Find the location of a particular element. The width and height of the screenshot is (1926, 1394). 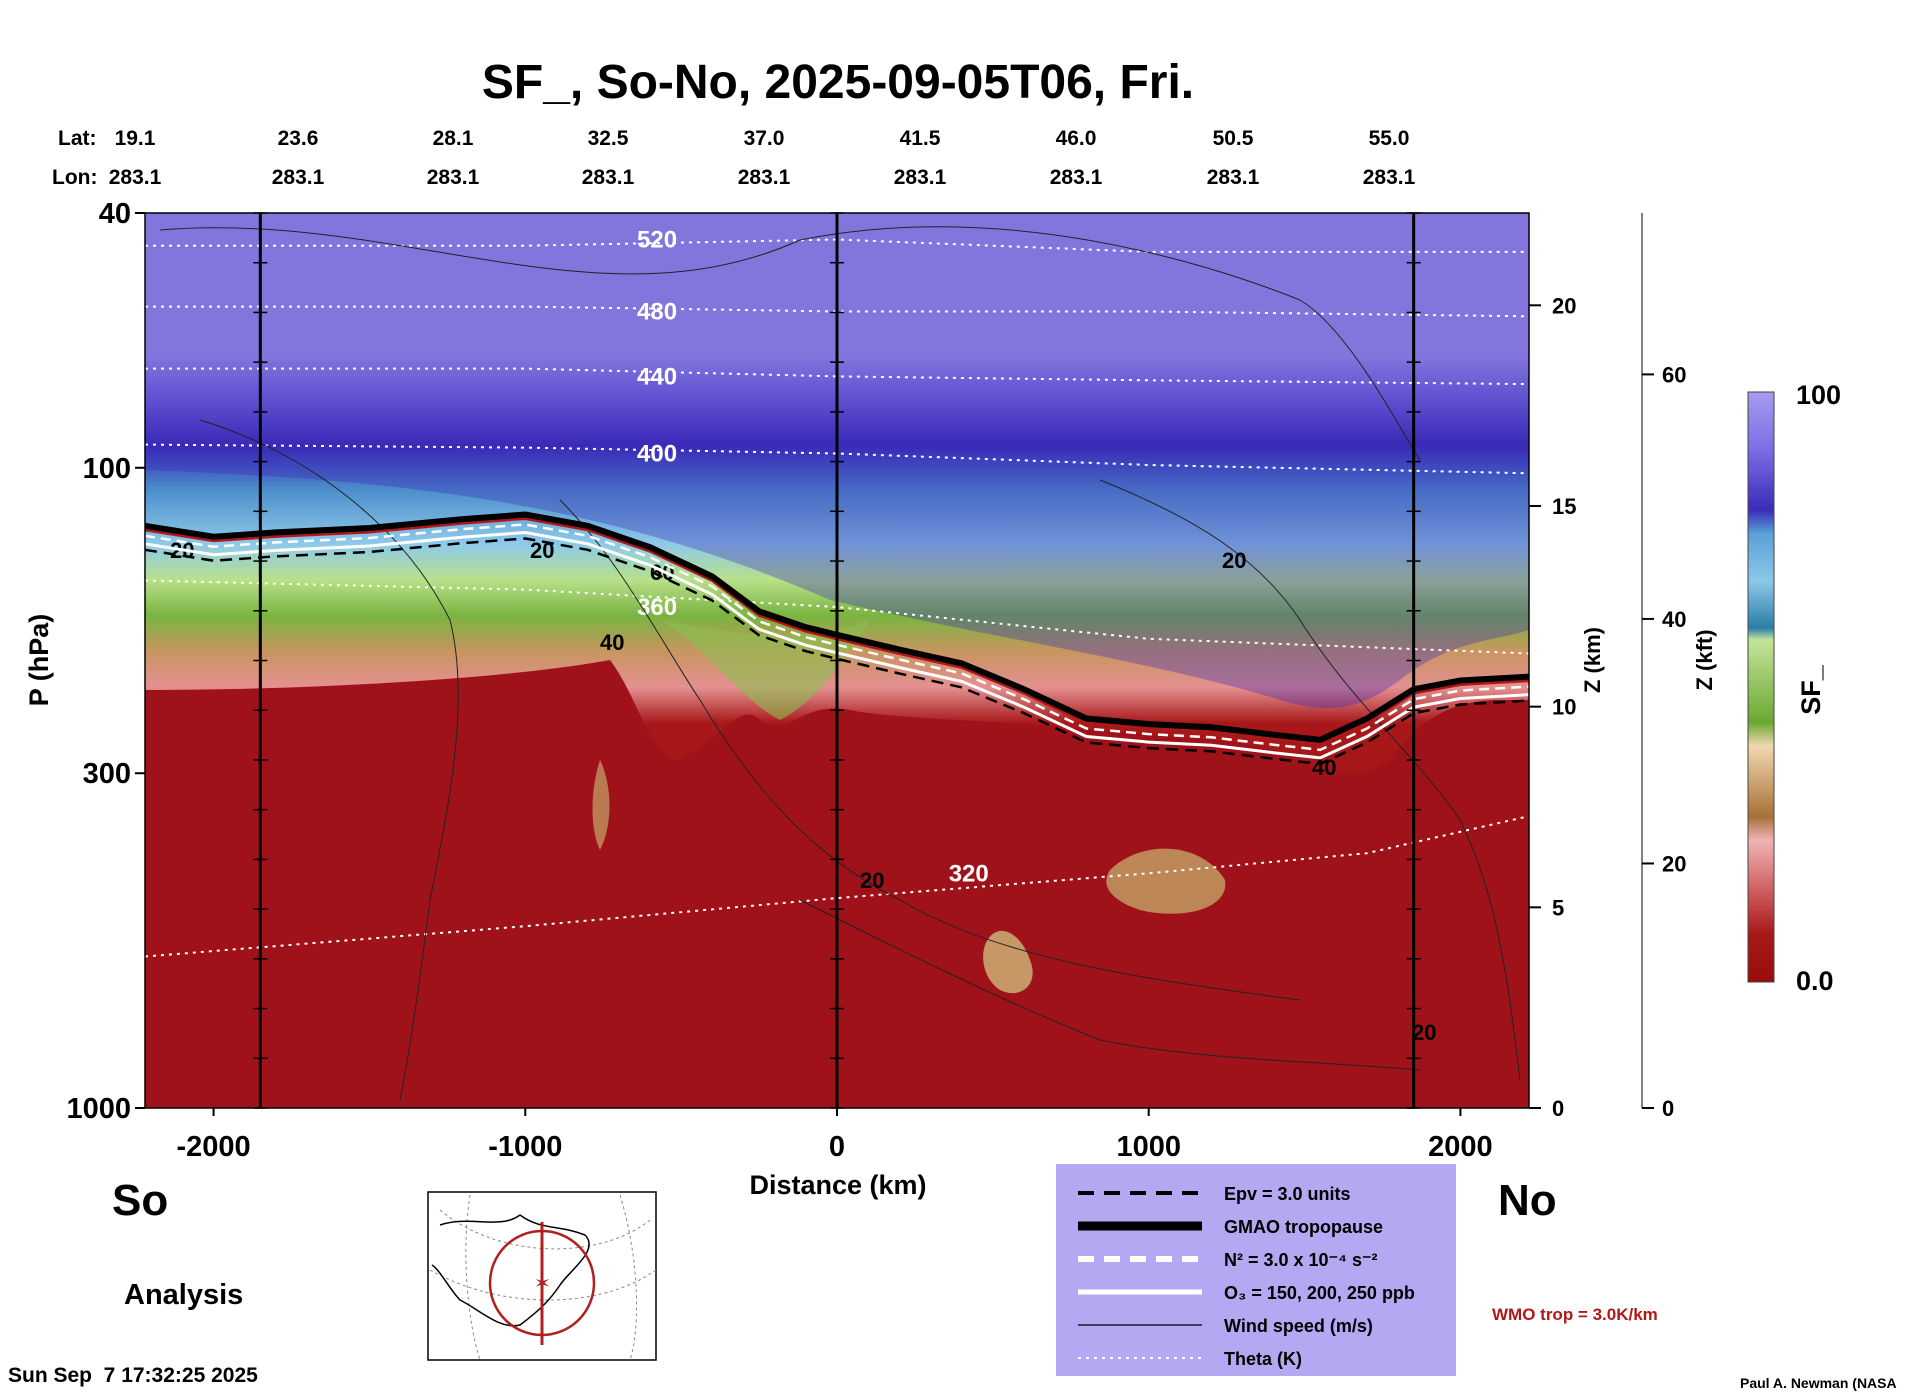

green-patch is located at coordinates (765, 670).